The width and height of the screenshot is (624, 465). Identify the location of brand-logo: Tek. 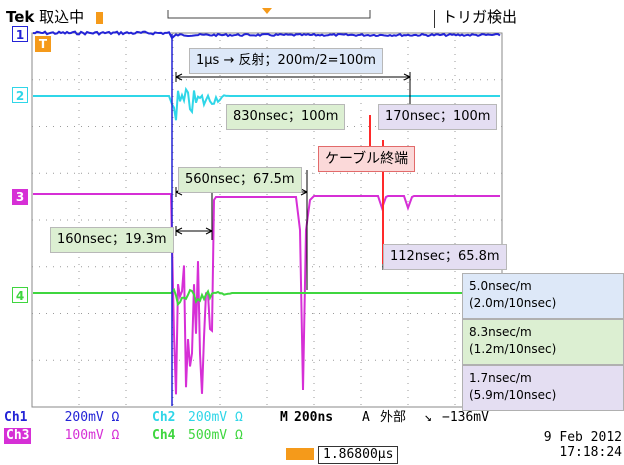
(20, 17).